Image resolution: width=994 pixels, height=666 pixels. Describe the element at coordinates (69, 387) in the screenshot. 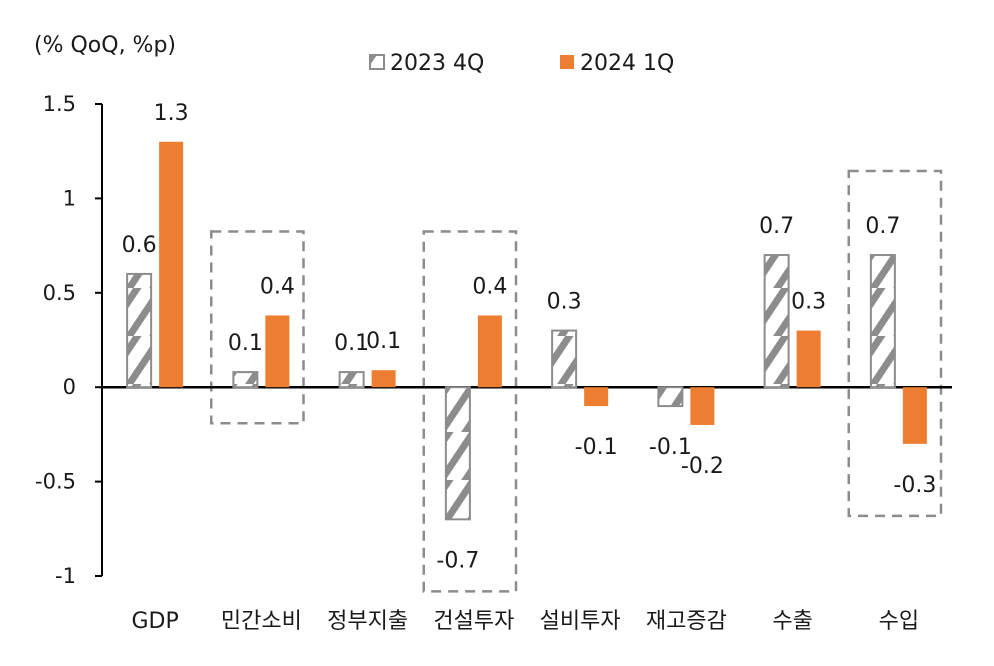

I see `y-tick-label: 0` at that location.